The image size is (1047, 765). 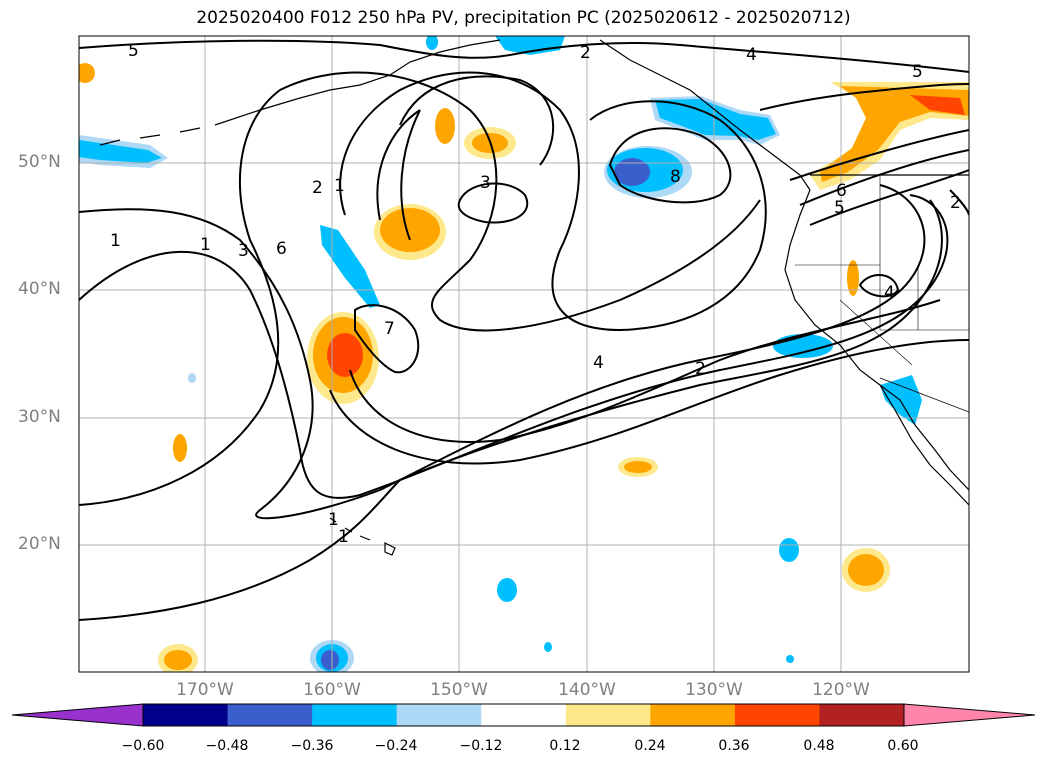 What do you see at coordinates (481, 746) in the screenshot?
I see `colorbar-tick-label: −0.12` at bounding box center [481, 746].